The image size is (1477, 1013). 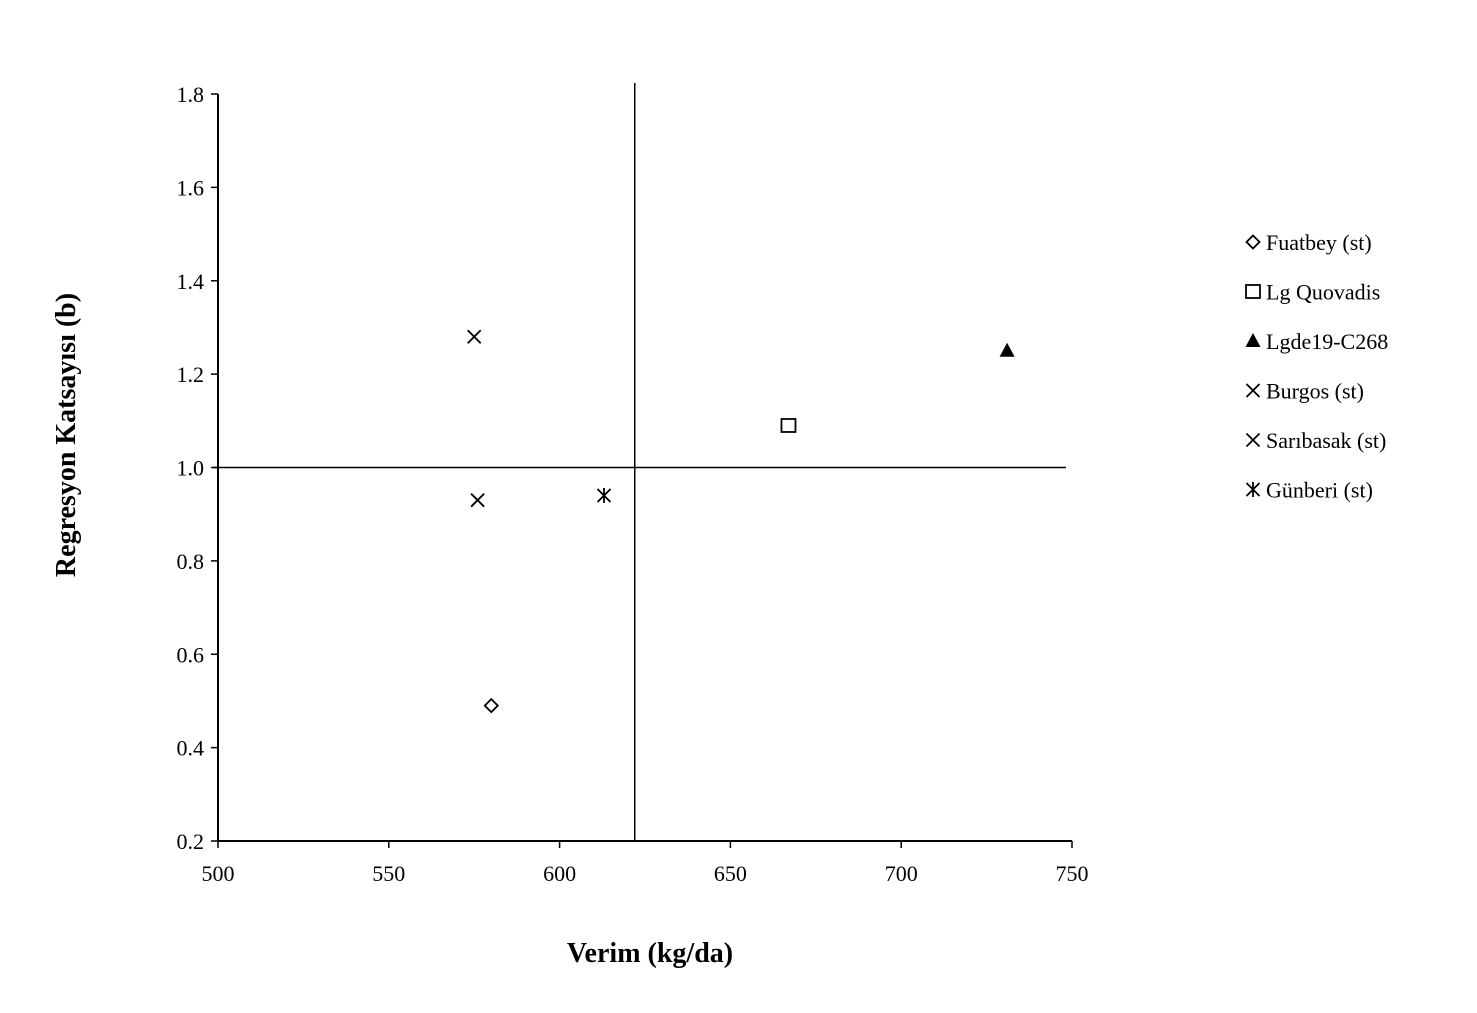 What do you see at coordinates (191, 187) in the screenshot?
I see `y-tick-label: 1.6` at bounding box center [191, 187].